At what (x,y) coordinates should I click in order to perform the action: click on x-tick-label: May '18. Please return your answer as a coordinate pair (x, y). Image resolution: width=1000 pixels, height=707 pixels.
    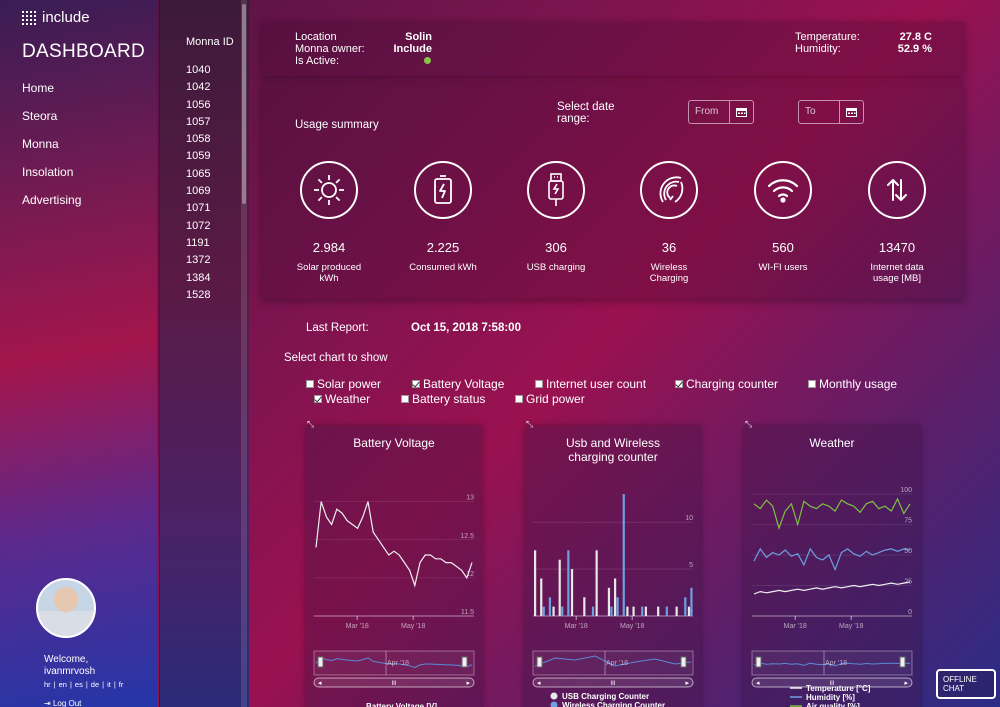
    Looking at the image, I should click on (851, 626).